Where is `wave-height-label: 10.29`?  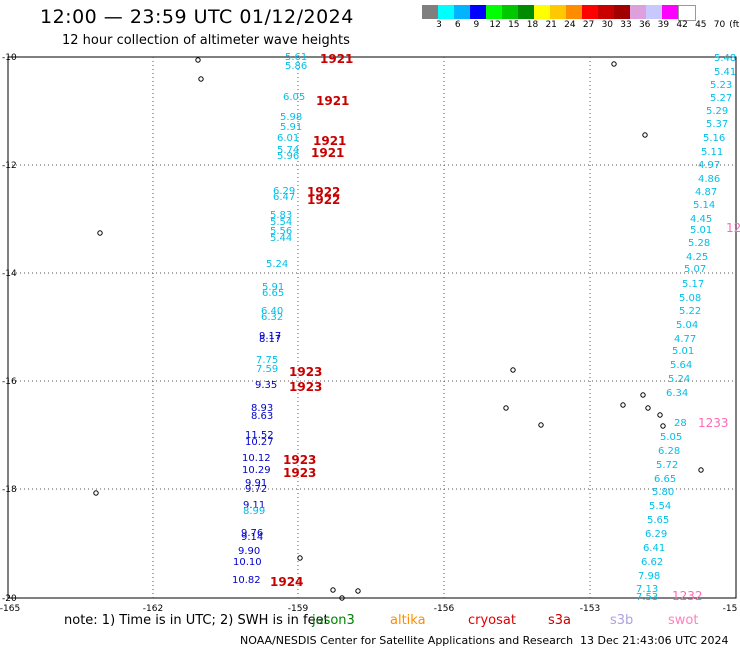
wave-height-label: 10.29 is located at coordinates (256, 470).